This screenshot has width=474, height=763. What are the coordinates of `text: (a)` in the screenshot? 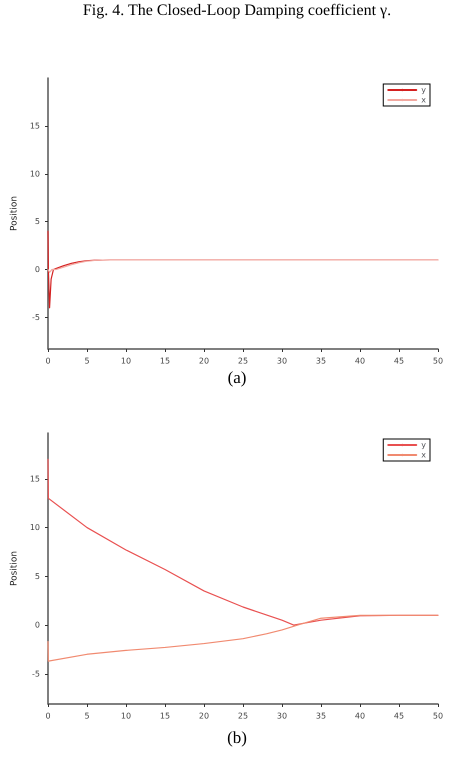 It's located at (237, 378).